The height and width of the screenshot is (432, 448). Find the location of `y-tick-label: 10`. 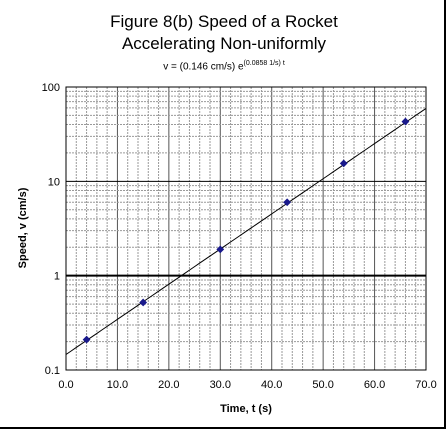

y-tick-label: 10 is located at coordinates (54, 182).